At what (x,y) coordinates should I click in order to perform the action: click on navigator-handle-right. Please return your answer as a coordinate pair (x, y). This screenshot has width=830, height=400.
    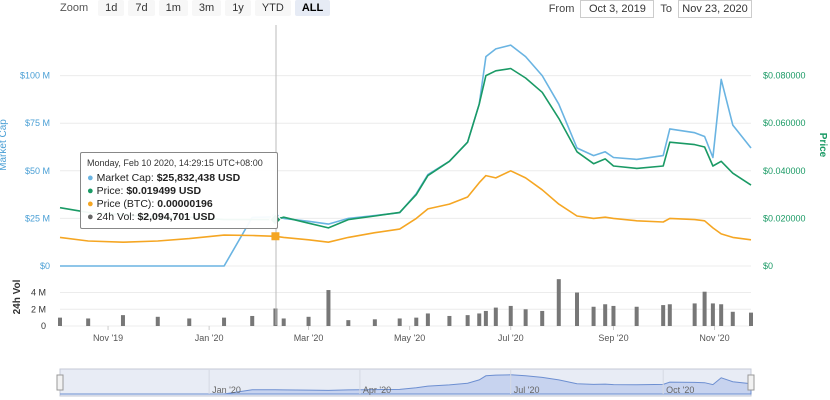
    Looking at the image, I should click on (751, 382).